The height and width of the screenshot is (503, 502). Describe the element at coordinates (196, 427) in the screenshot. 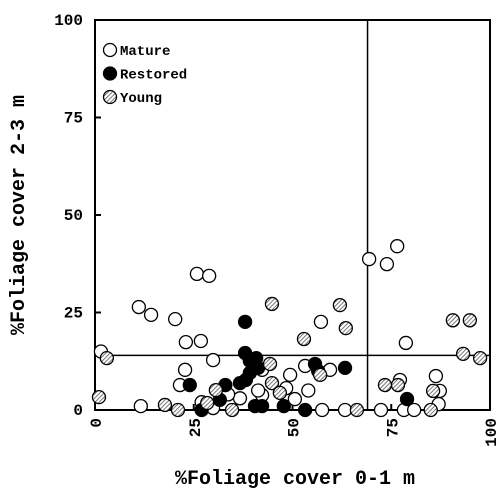

I see `x-tick-label: 25` at that location.